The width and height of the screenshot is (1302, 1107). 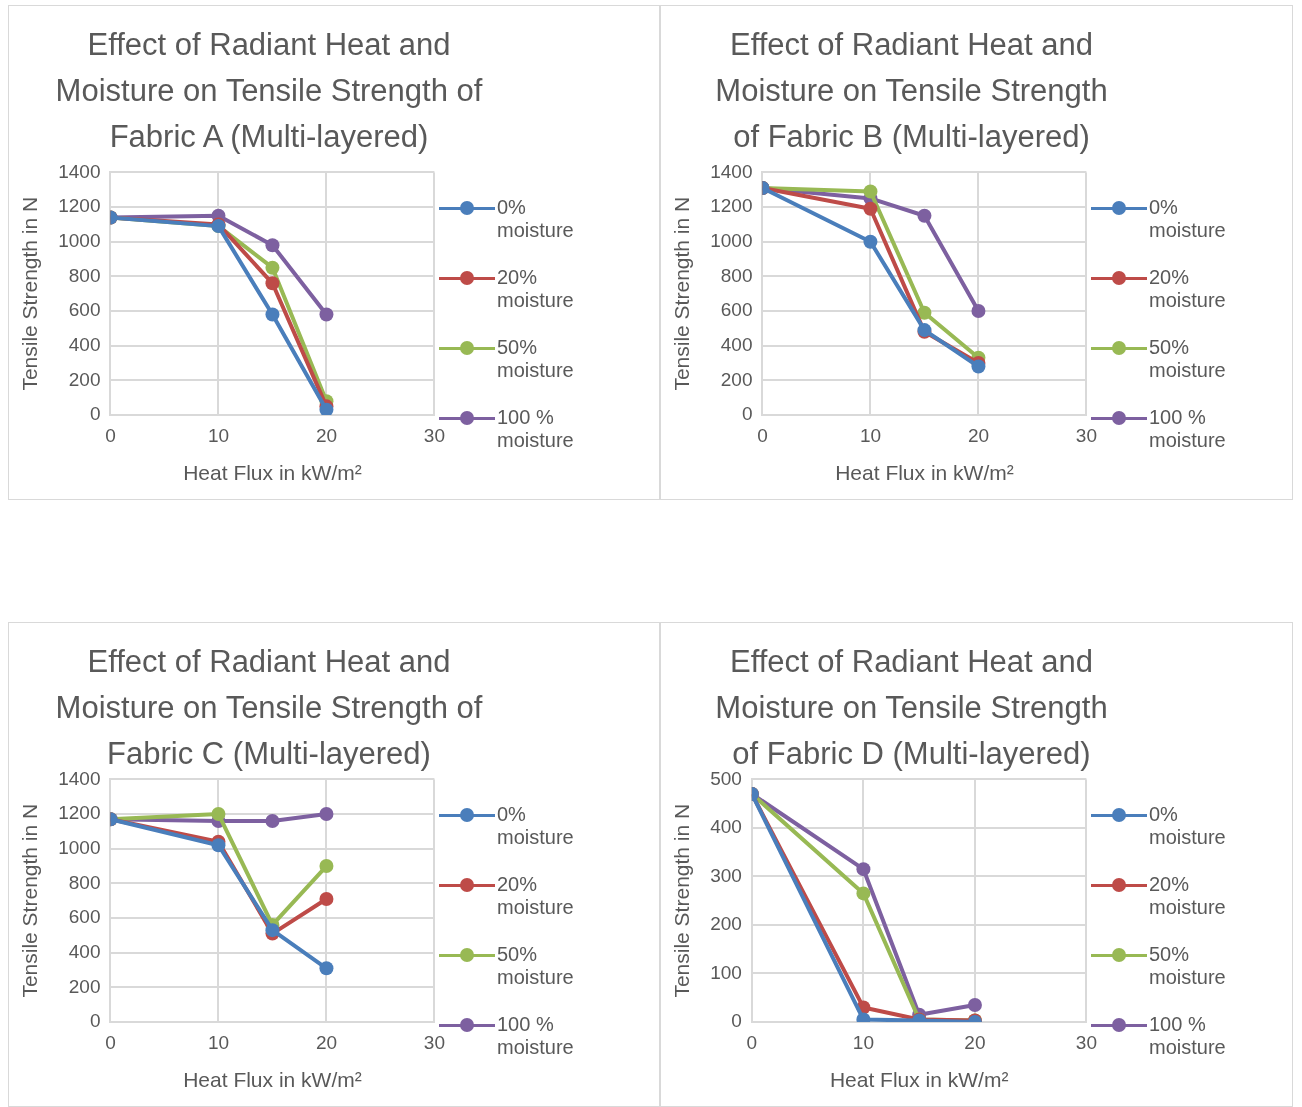 What do you see at coordinates (726, 875) in the screenshot?
I see `y-tick-label: 300` at bounding box center [726, 875].